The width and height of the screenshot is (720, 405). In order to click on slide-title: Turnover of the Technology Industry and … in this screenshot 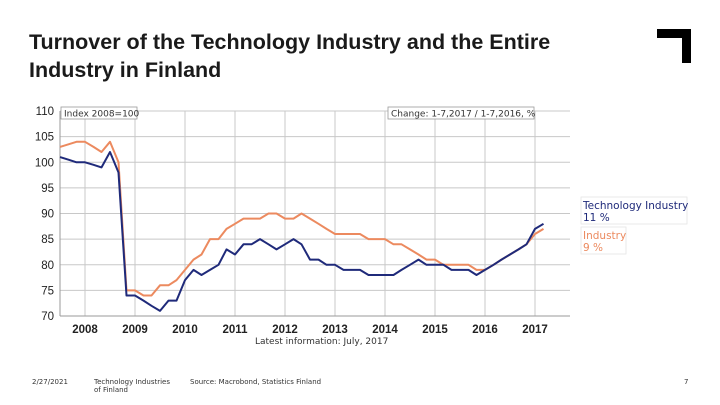, I will do `click(290, 56)`.